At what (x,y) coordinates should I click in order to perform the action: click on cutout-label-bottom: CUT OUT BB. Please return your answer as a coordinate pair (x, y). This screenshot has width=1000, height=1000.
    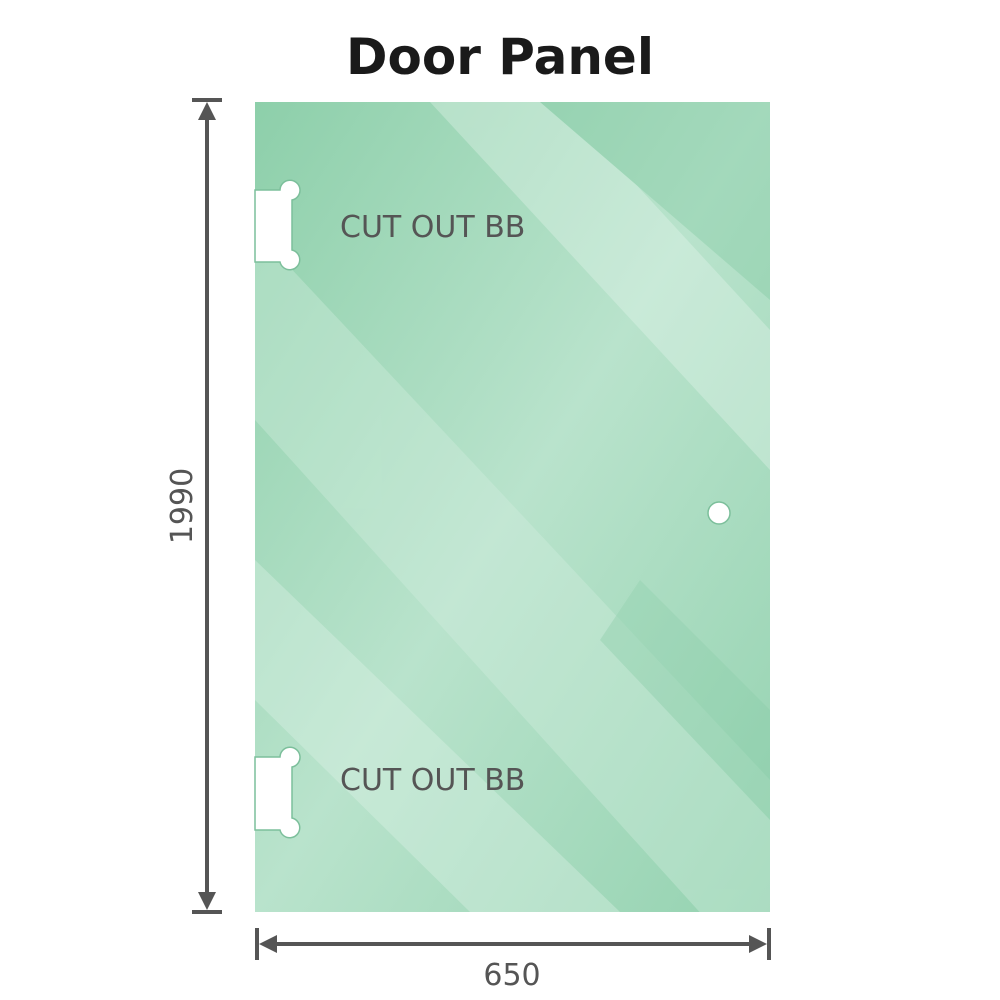
    Looking at the image, I should click on (432, 780).